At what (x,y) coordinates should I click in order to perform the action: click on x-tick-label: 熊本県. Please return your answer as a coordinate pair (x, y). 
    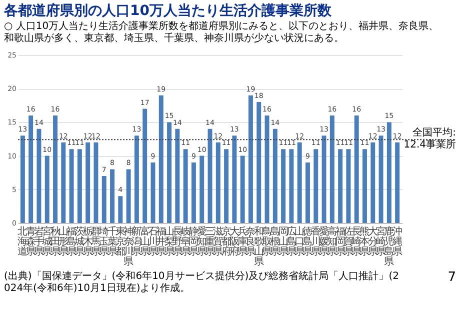
    Looking at the image, I should click on (365, 242).